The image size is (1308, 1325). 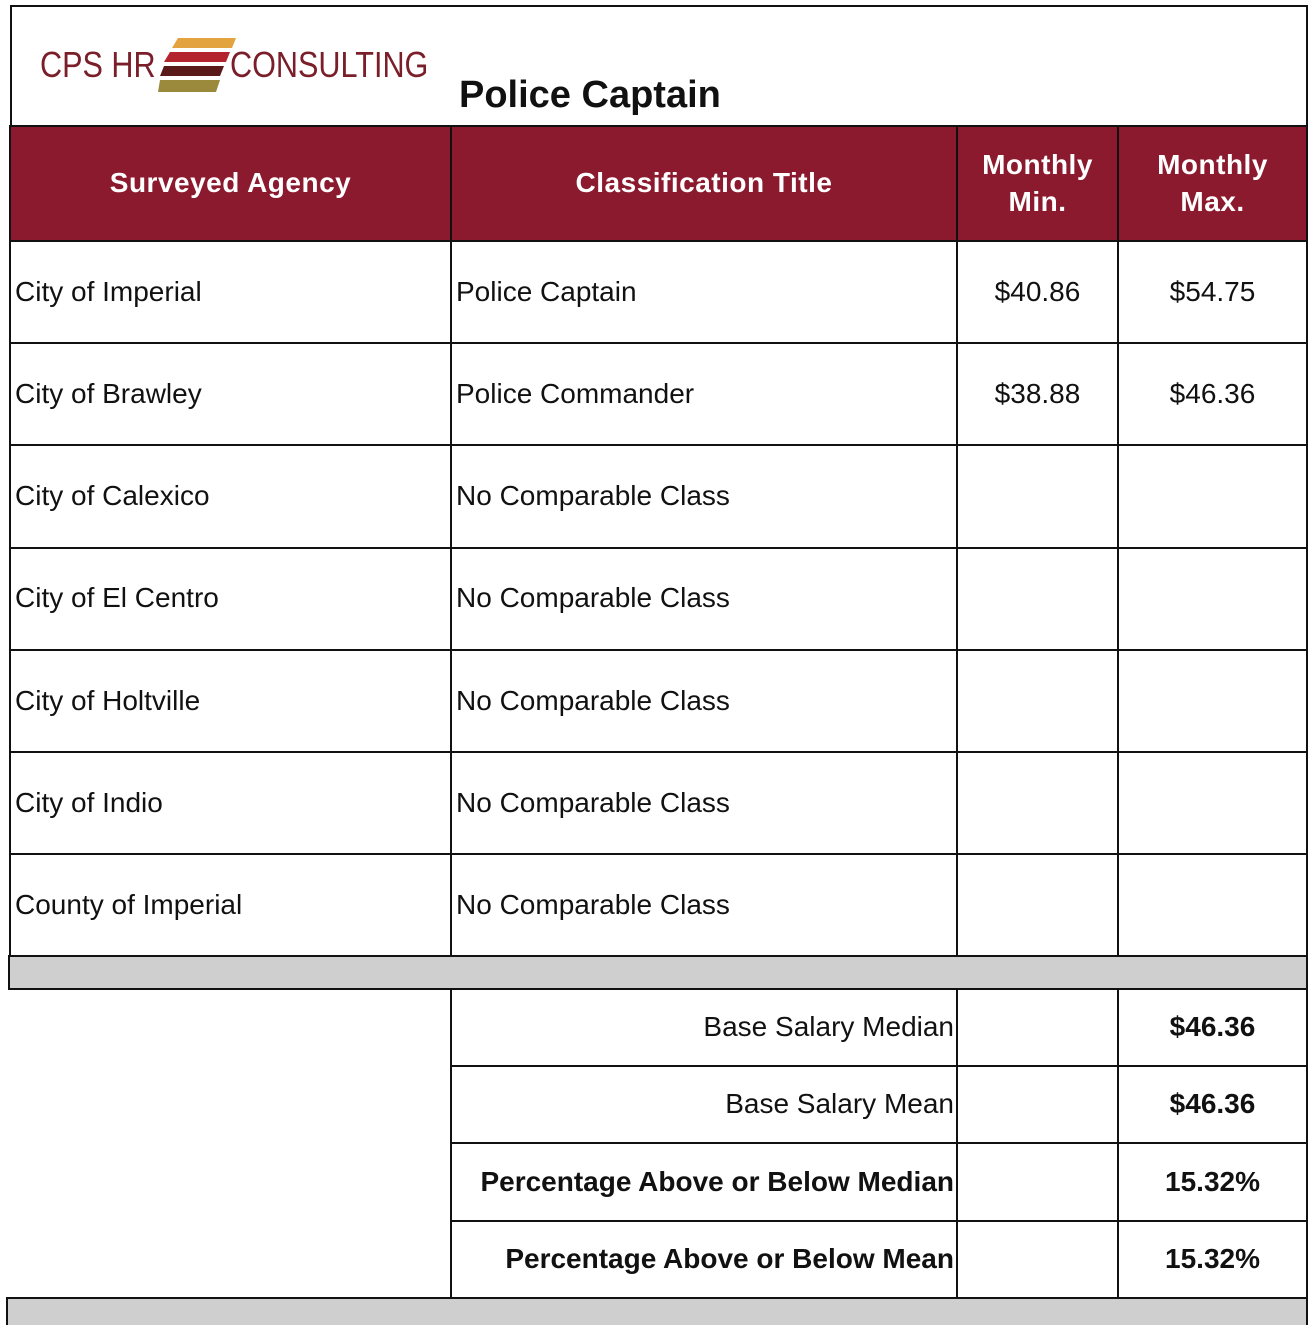 I want to click on summary-label: Percentage Above or Below Mean, so click(x=704, y=1259).